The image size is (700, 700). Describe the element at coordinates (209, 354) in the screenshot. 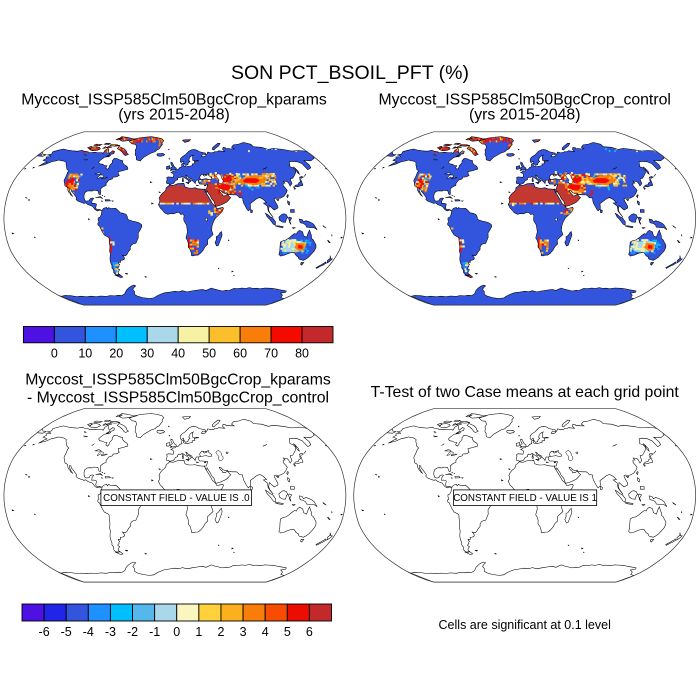

I see `svg-text: 50` at that location.